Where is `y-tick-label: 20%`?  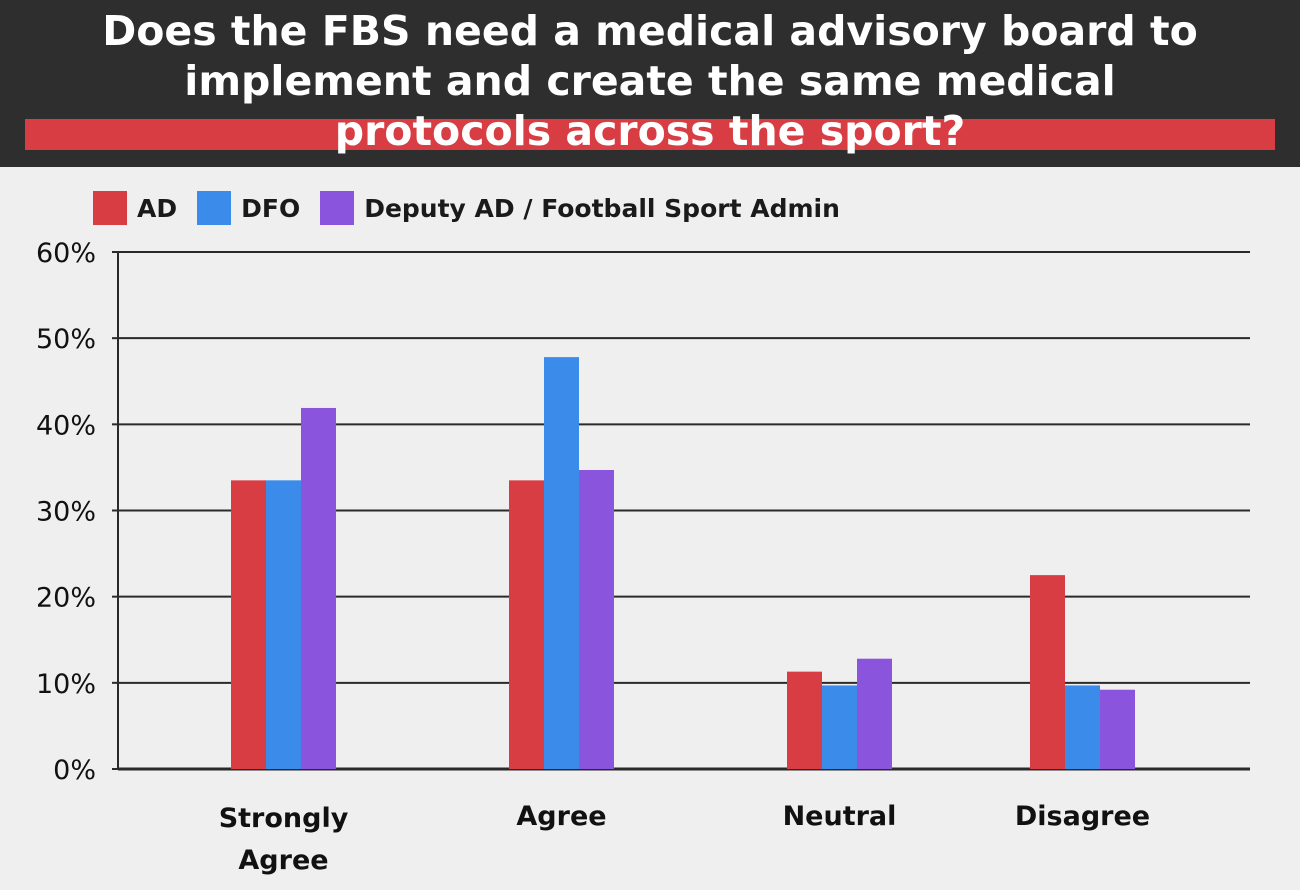 y-tick-label: 20% is located at coordinates (66, 598).